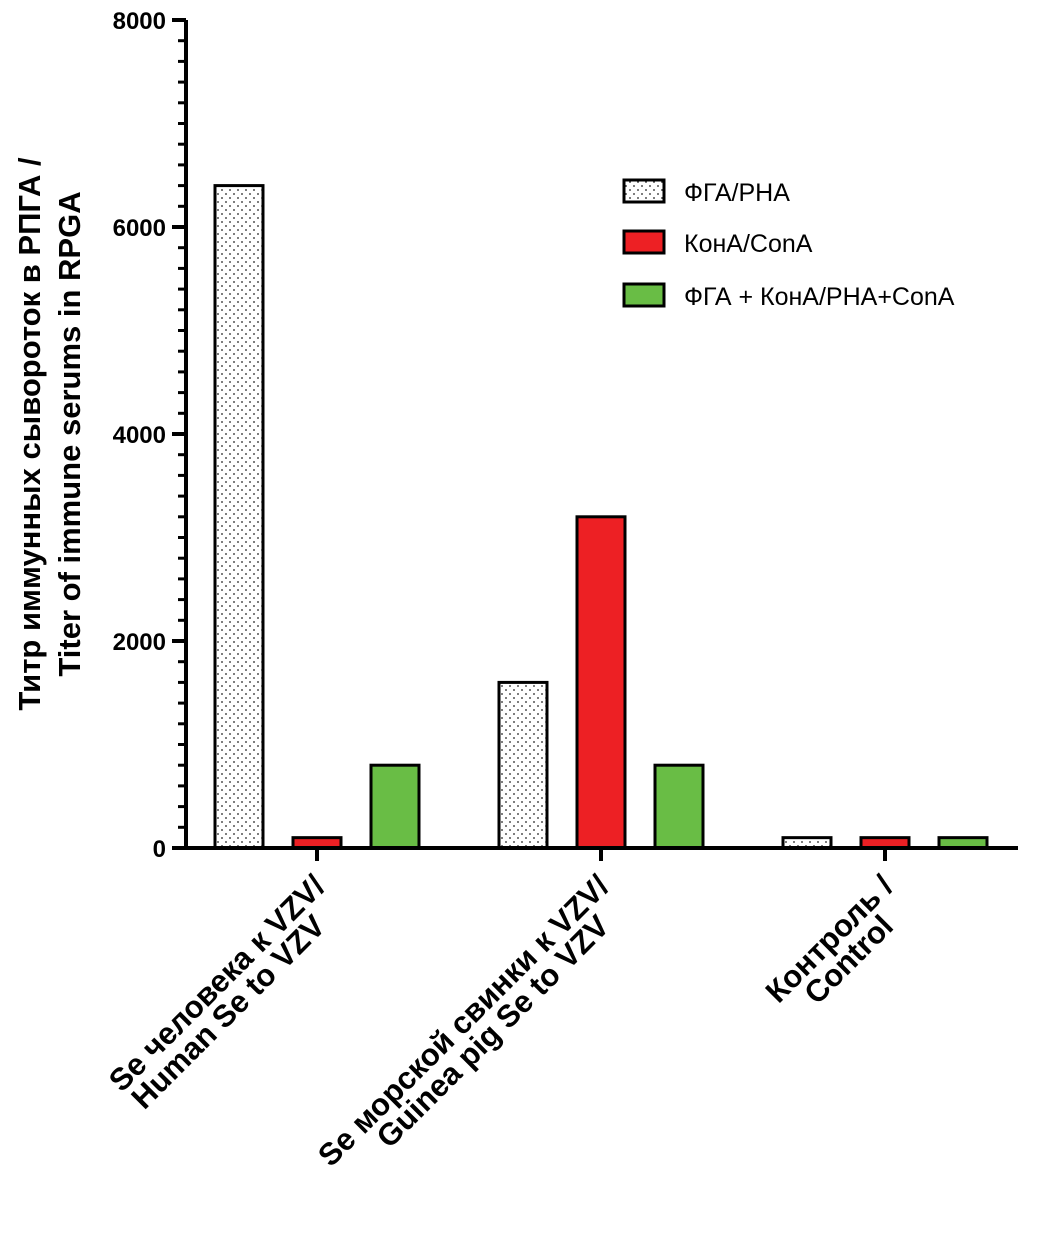 The width and height of the screenshot is (1039, 1260). What do you see at coordinates (239, 517) in the screenshot?
I see `bar-series1-category1` at bounding box center [239, 517].